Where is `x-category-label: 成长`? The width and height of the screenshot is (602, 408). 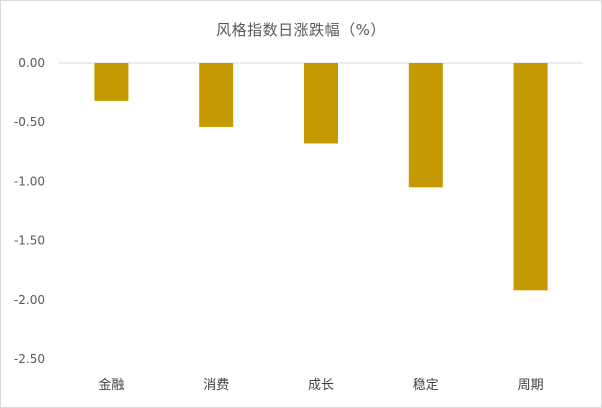
x-category-label: 成长 is located at coordinates (321, 385).